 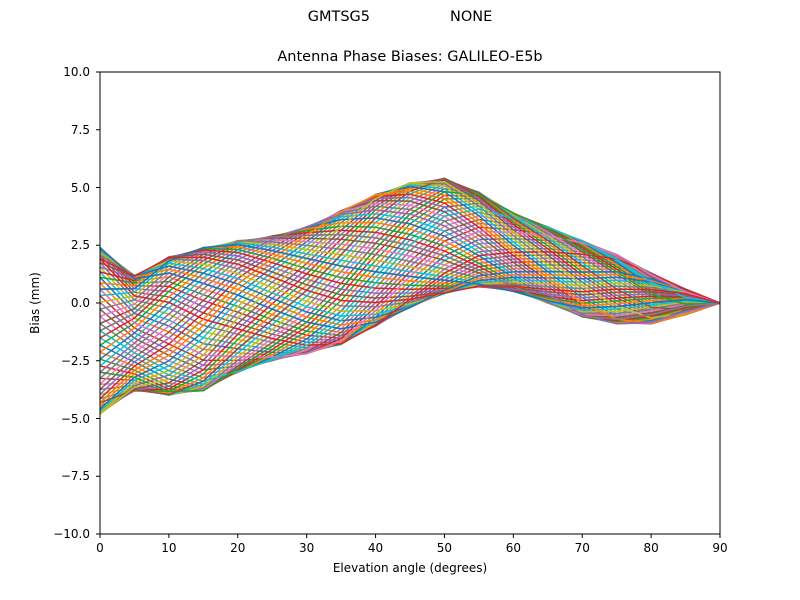 I want to click on x-axis-label: Elevation angle (degrees), so click(x=410, y=568).